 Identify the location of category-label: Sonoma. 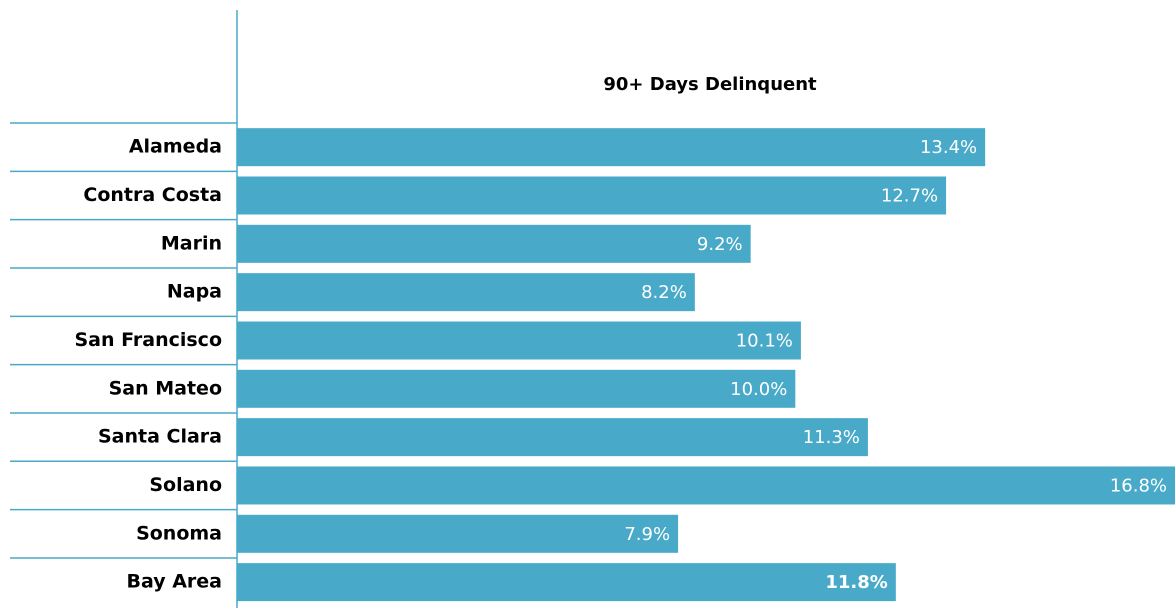
(179, 533).